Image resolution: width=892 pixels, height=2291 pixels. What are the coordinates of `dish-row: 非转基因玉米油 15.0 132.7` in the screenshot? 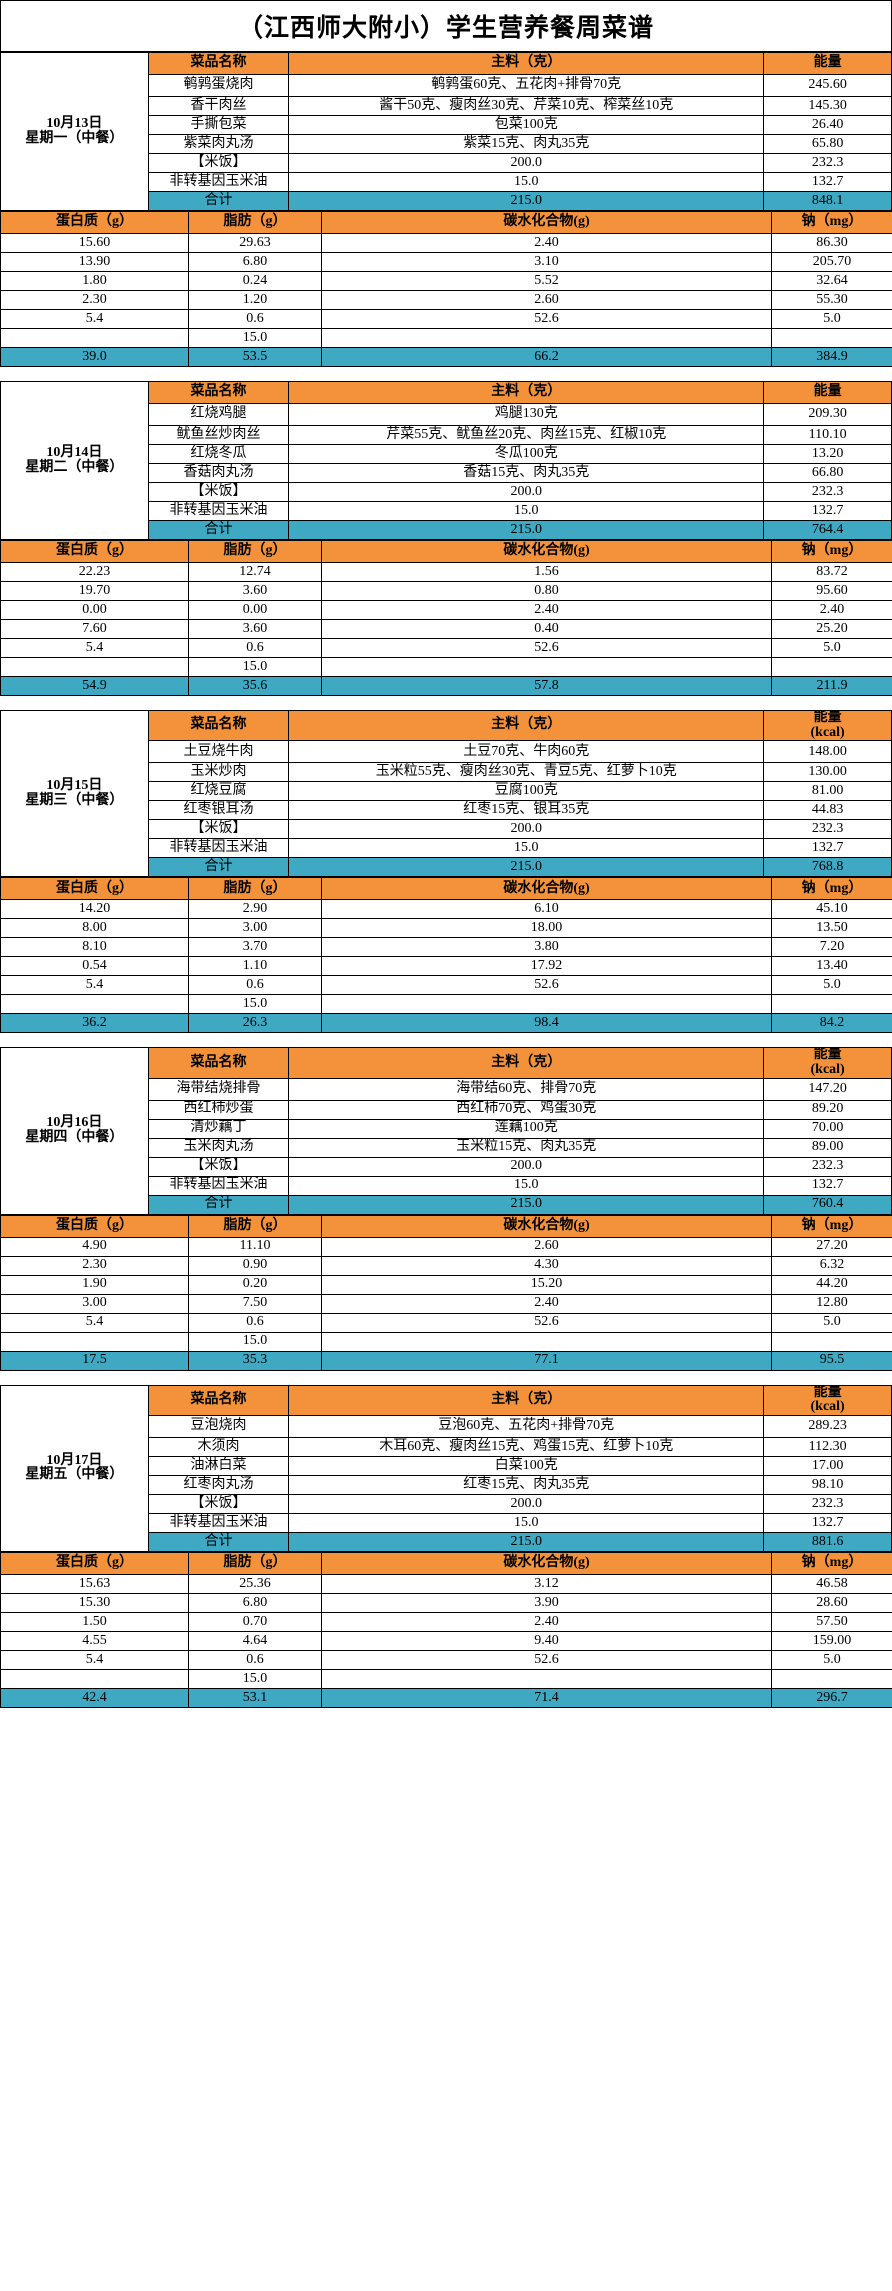 It's located at (446, 511).